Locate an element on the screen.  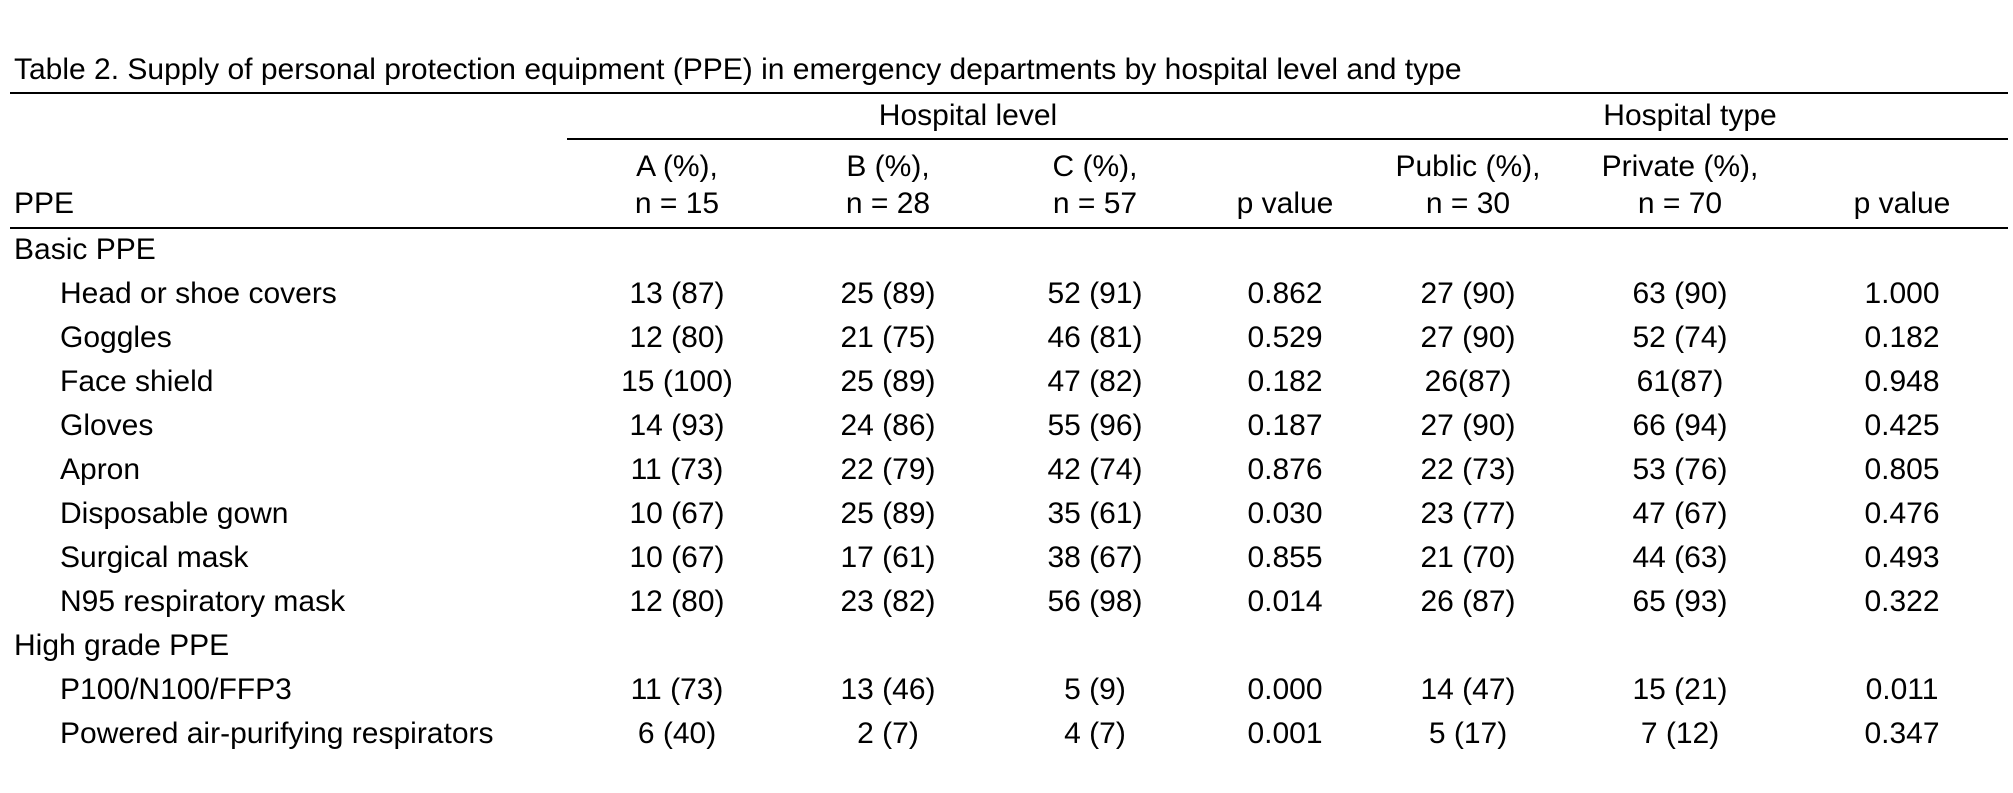
cell-b: 2 (7) is located at coordinates (888, 733).